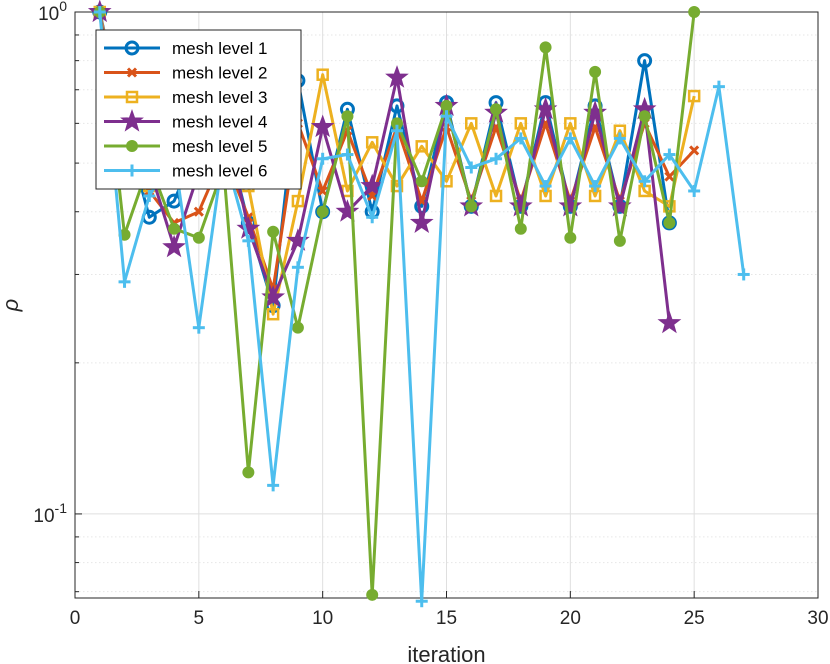  Describe the element at coordinates (219, 48) in the screenshot. I see `legend-label: mesh level 1` at that location.